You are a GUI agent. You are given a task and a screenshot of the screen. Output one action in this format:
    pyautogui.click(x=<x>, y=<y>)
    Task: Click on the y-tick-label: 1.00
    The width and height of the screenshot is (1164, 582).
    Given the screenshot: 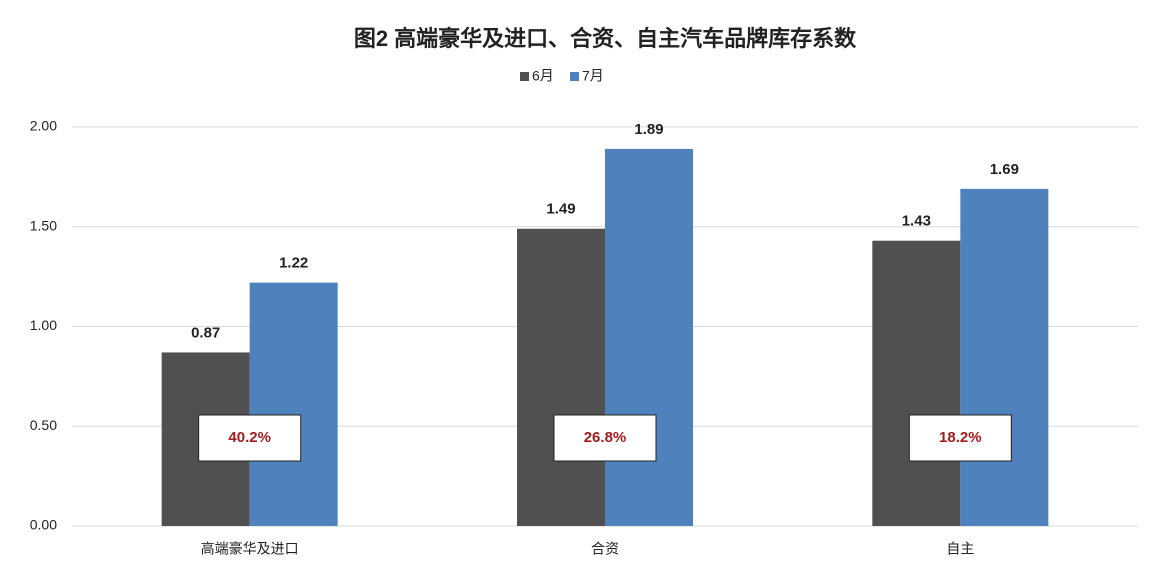 What is the action you would take?
    pyautogui.click(x=43, y=325)
    